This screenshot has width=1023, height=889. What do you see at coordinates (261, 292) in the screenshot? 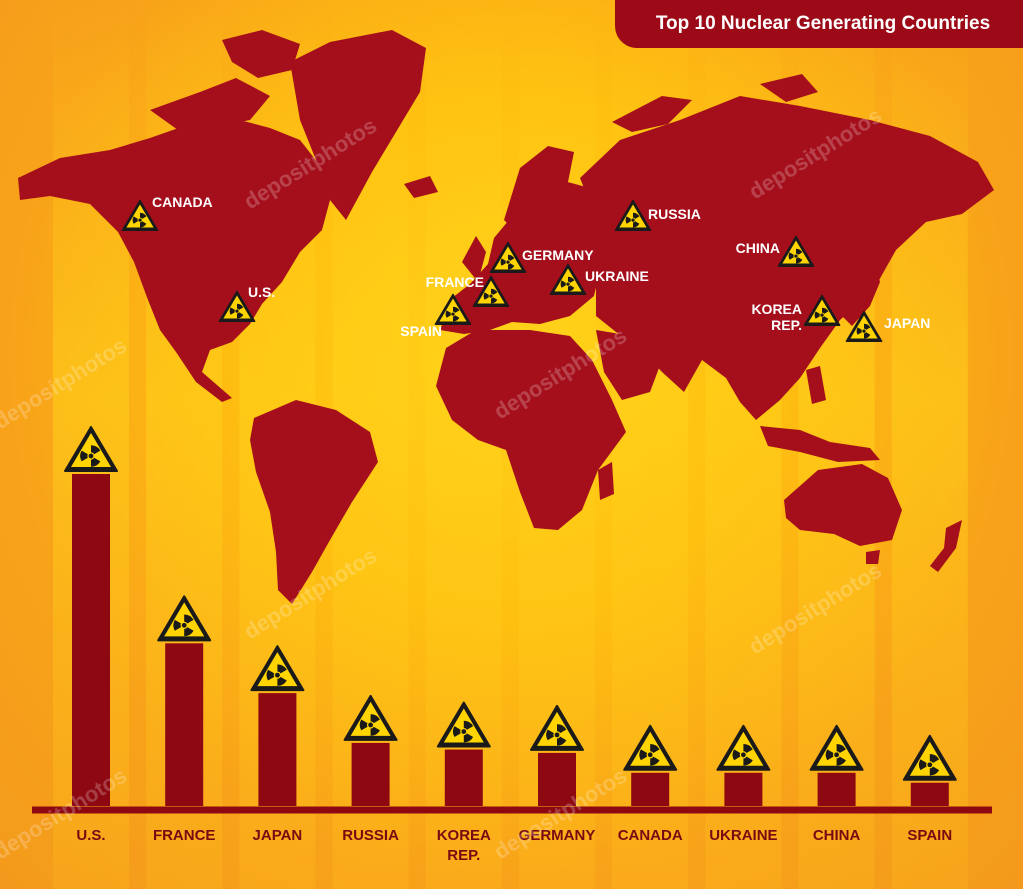
I see `map-marker-label: U.S.` at bounding box center [261, 292].